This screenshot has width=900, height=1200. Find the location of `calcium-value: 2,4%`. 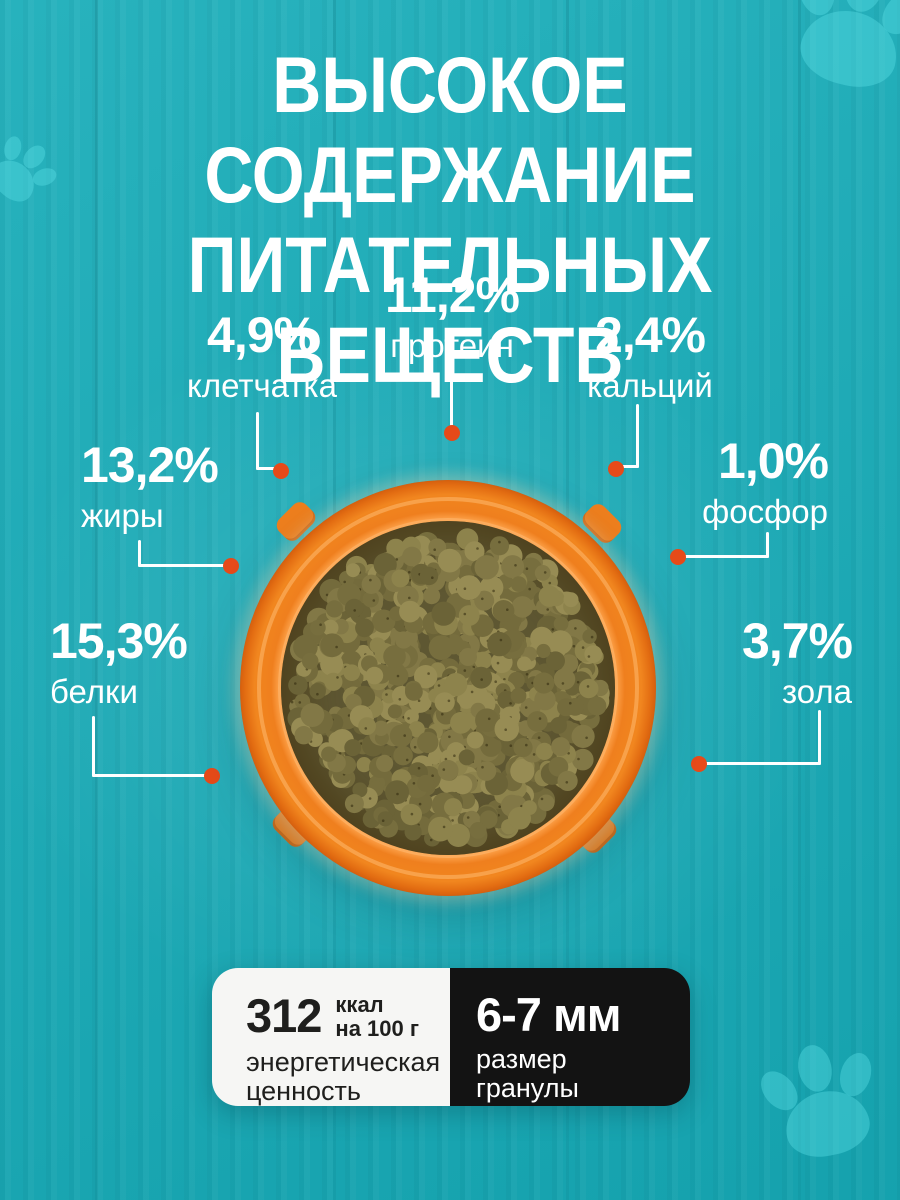

calcium-value: 2,4% is located at coordinates (650, 335).